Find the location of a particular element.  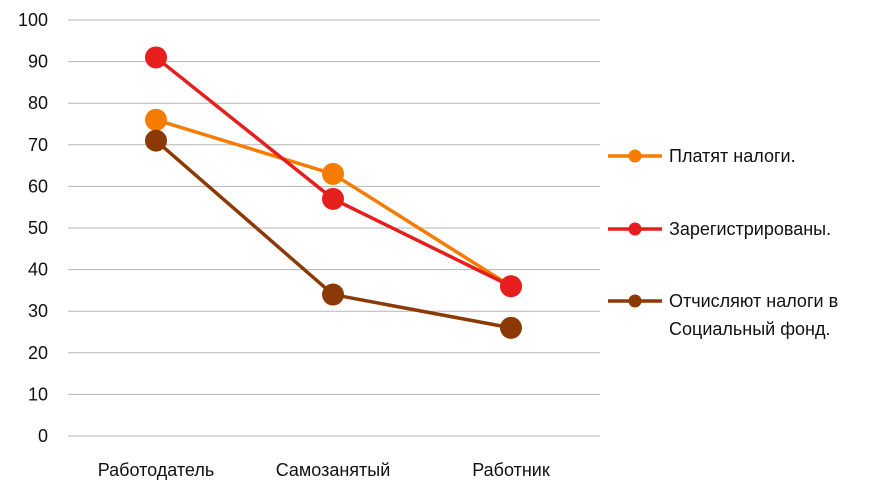

legend-label: Отчисляют налоги в is located at coordinates (753, 301).